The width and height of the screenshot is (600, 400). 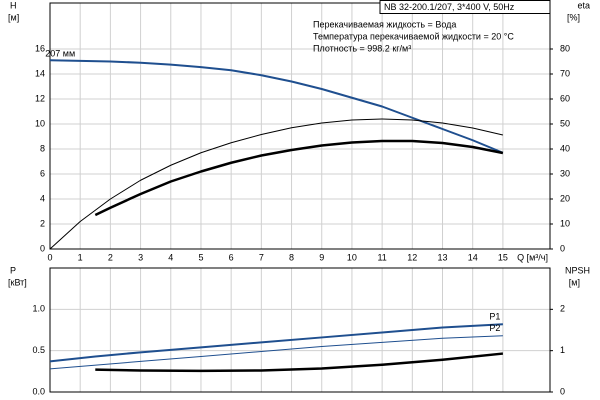 I want to click on x-tick-label: 9, so click(x=321, y=257).